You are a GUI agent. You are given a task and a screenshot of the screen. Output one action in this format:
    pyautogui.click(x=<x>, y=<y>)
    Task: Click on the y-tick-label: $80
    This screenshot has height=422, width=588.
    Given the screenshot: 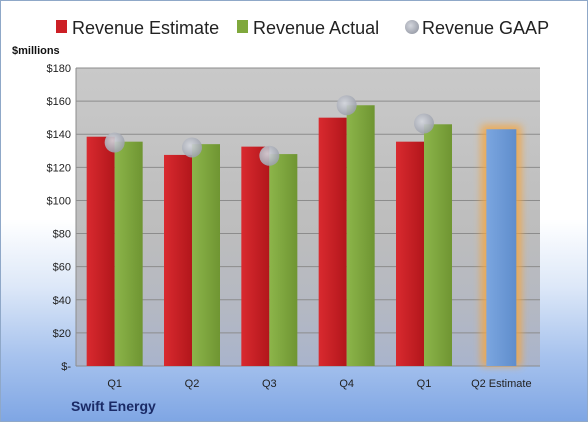 What is the action you would take?
    pyautogui.click(x=62, y=235)
    